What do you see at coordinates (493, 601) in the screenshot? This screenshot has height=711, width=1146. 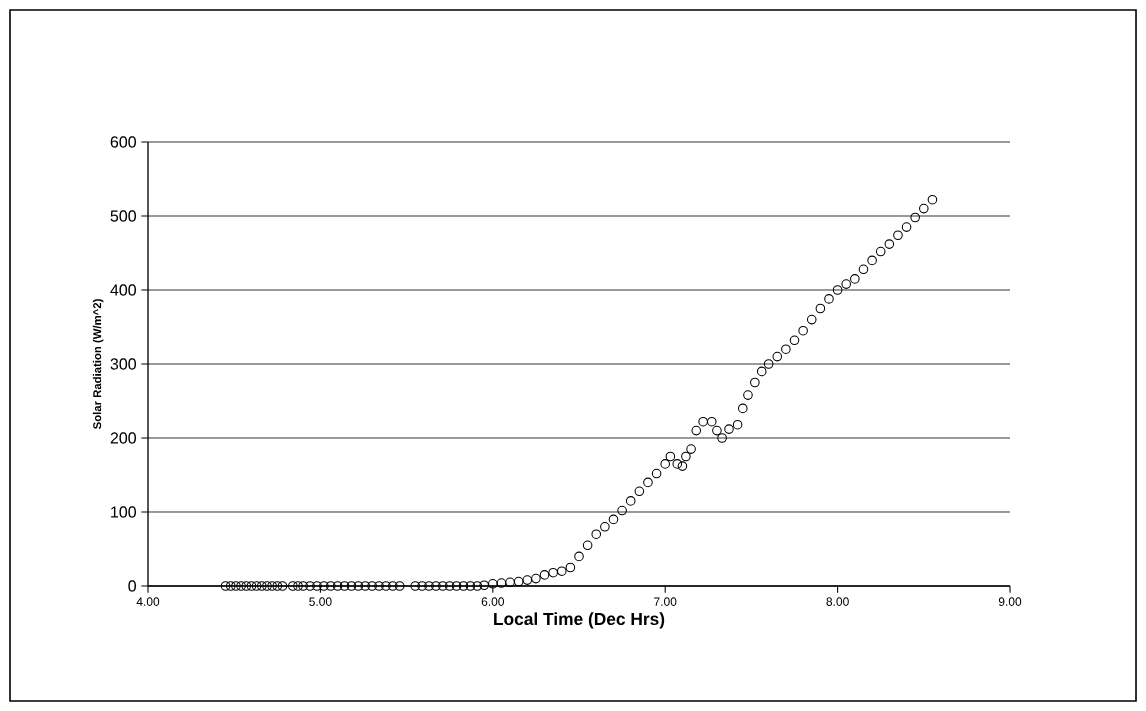 I see `x-tick-label: 6.00` at bounding box center [493, 601].